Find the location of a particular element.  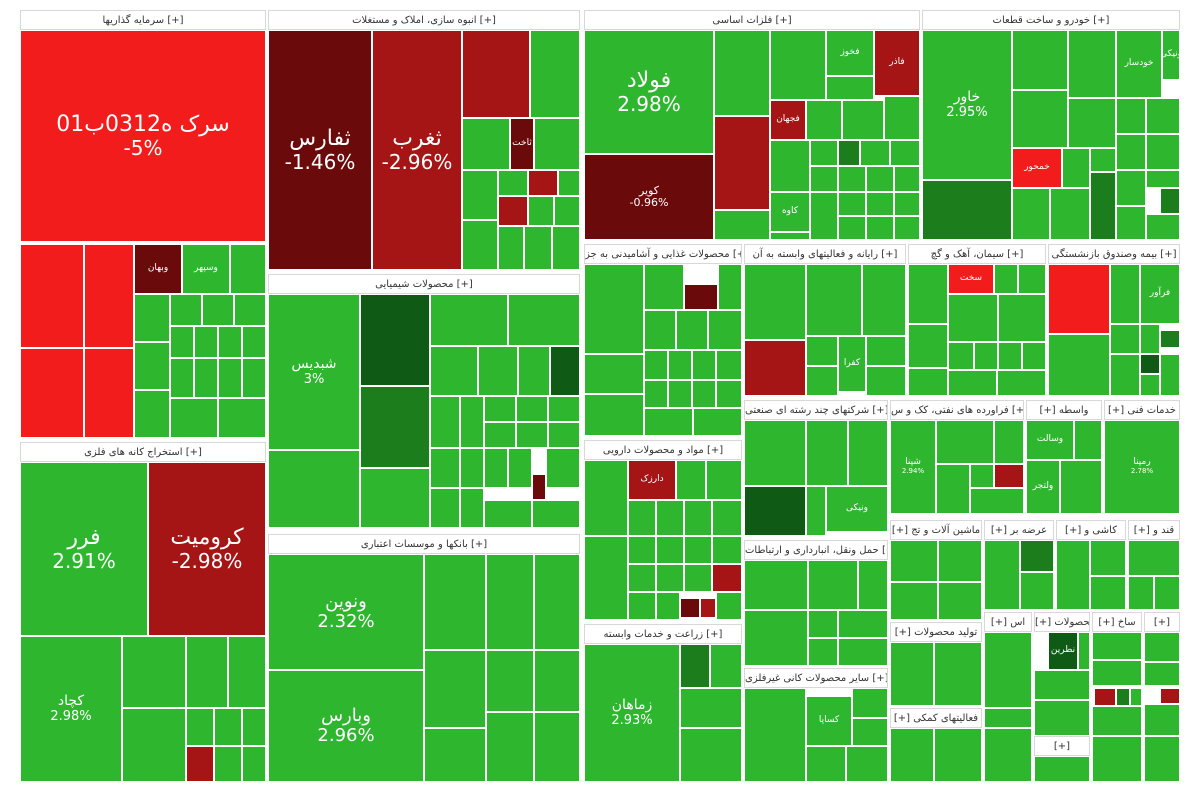

sector-header-as: [+] اس is located at coordinates (1008, 622).